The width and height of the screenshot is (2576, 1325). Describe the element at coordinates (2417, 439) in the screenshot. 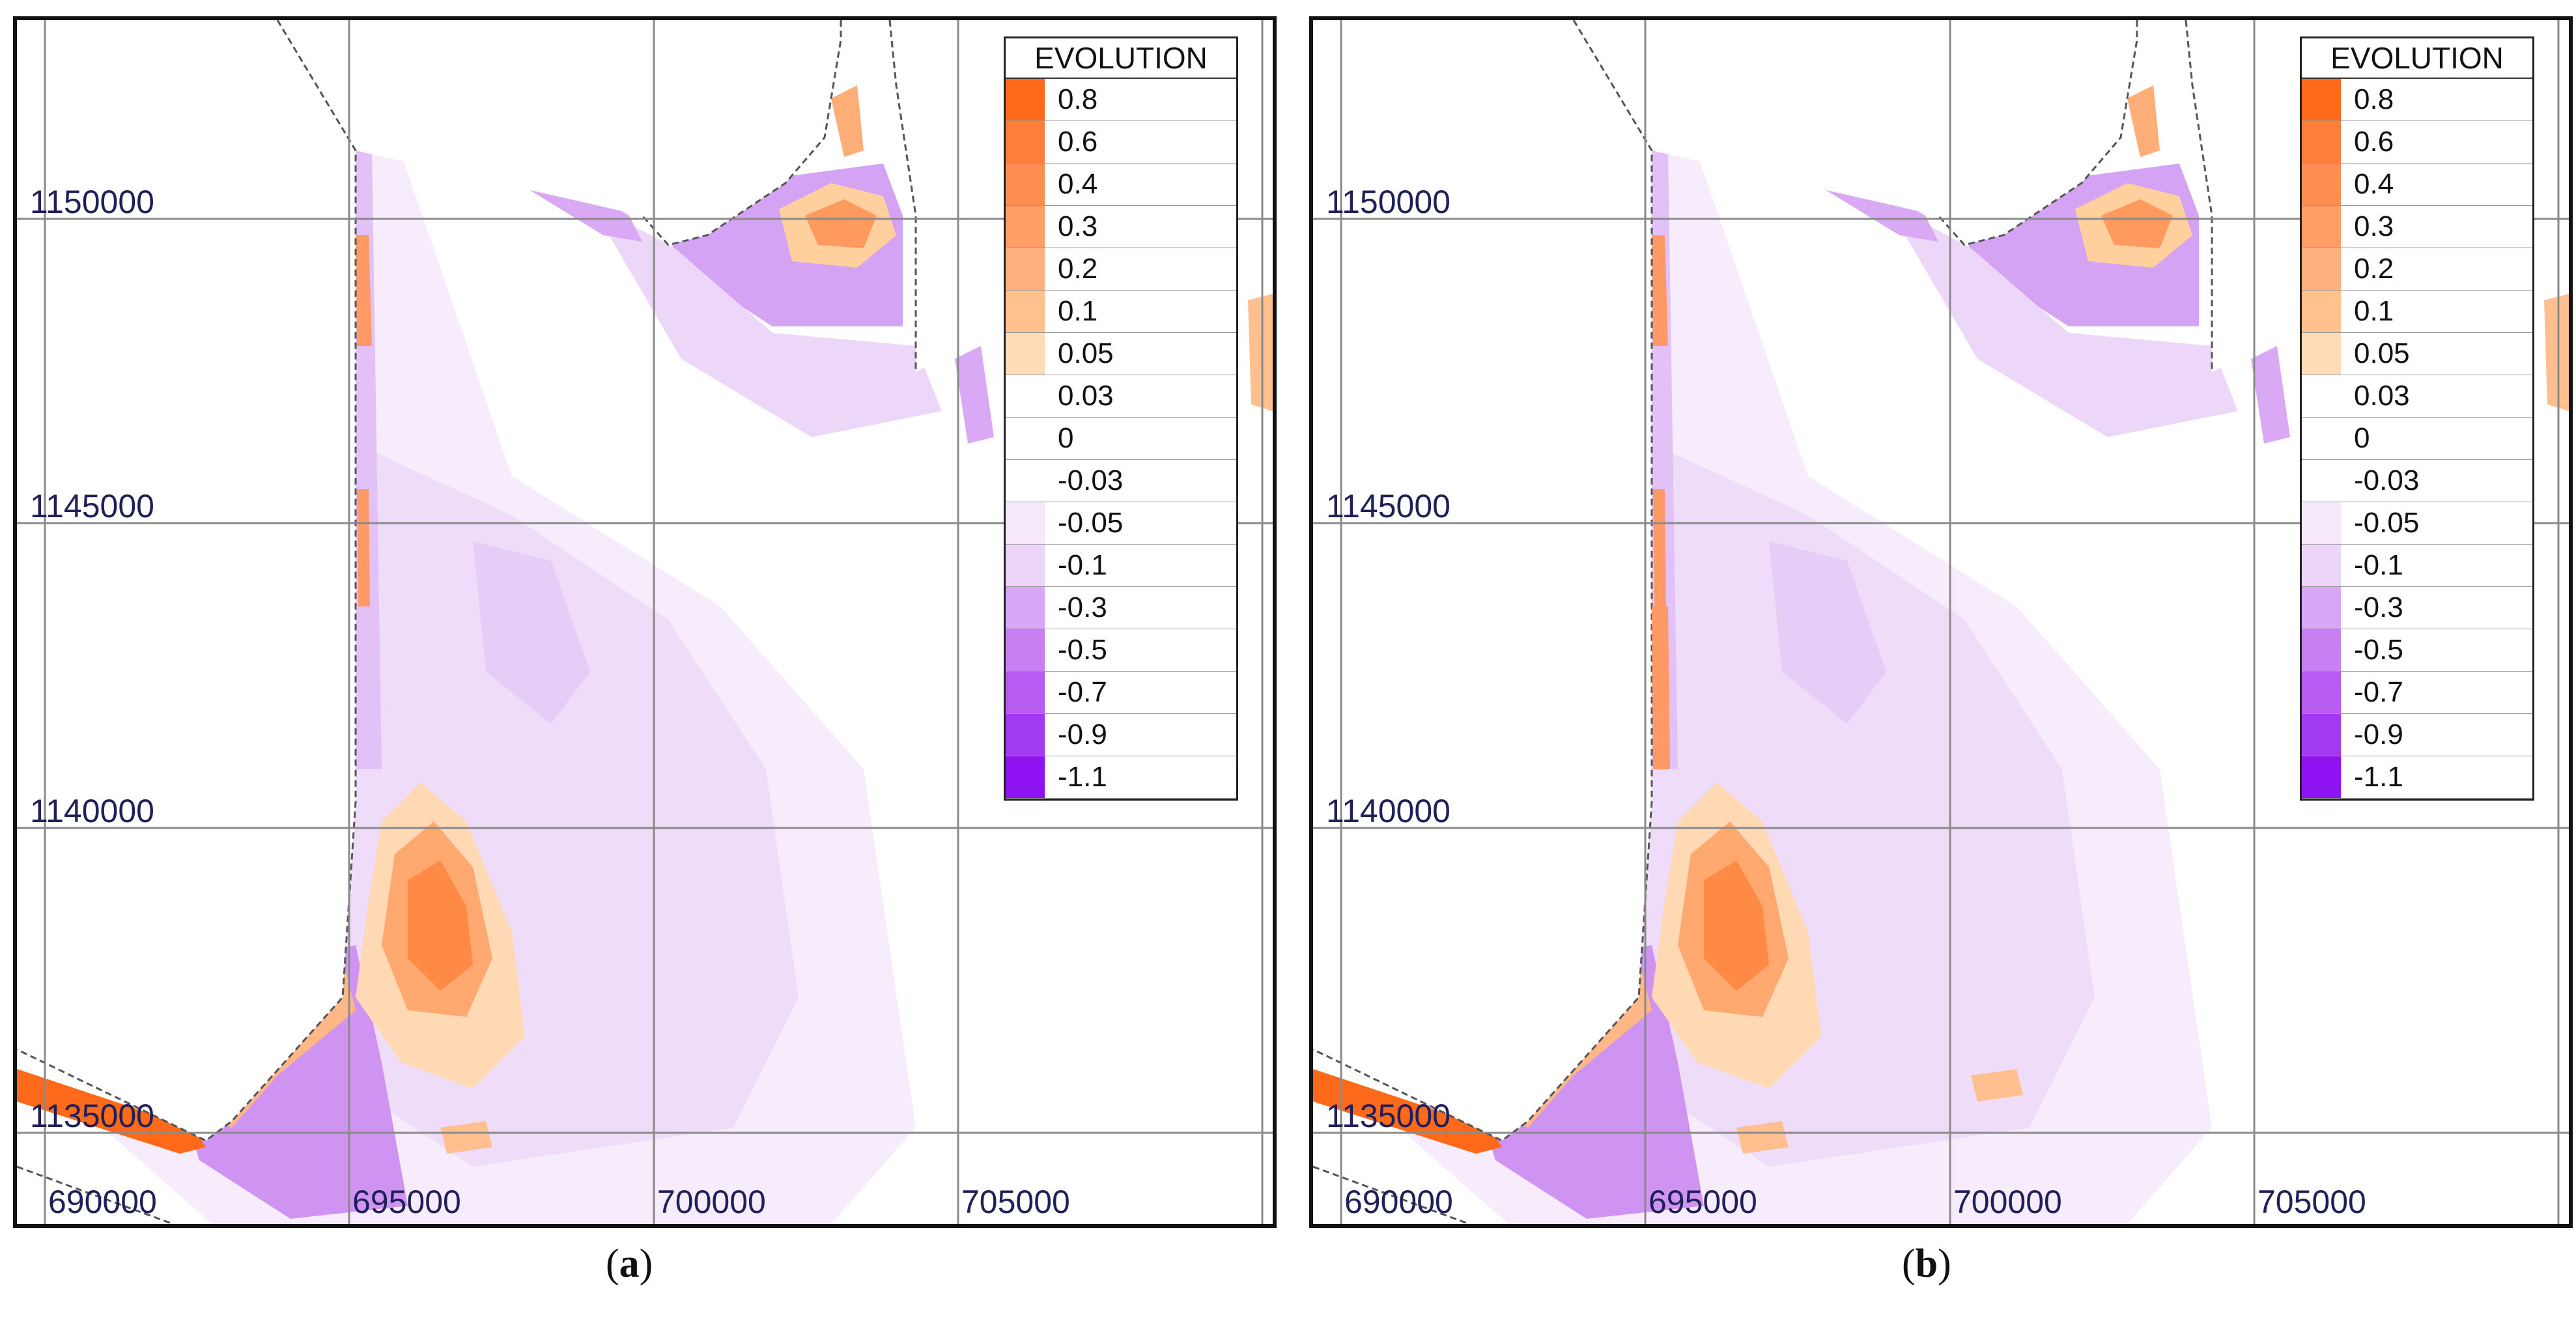

I see `legend-entry: 0` at that location.